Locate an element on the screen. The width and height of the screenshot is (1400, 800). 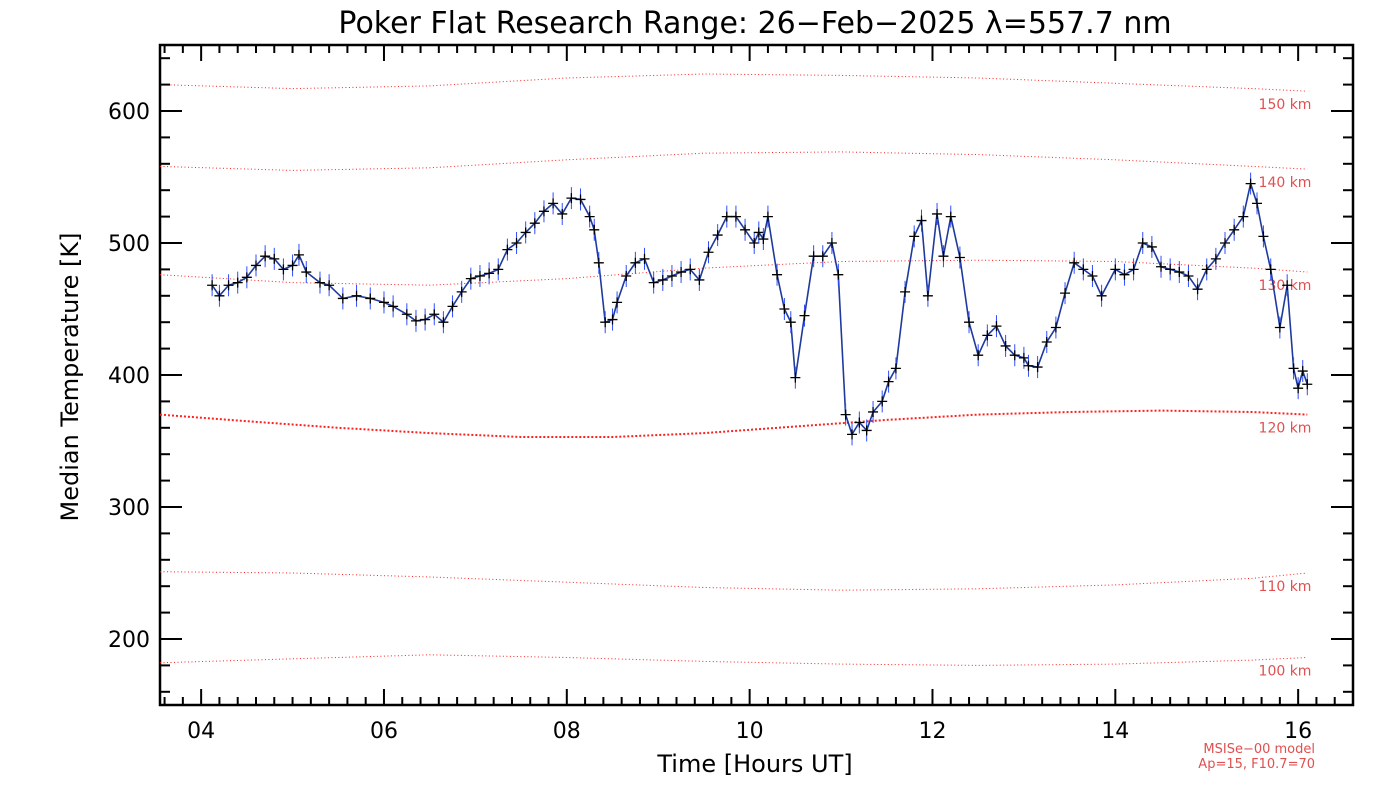
model-curve-label: 100 km is located at coordinates (1285, 671).